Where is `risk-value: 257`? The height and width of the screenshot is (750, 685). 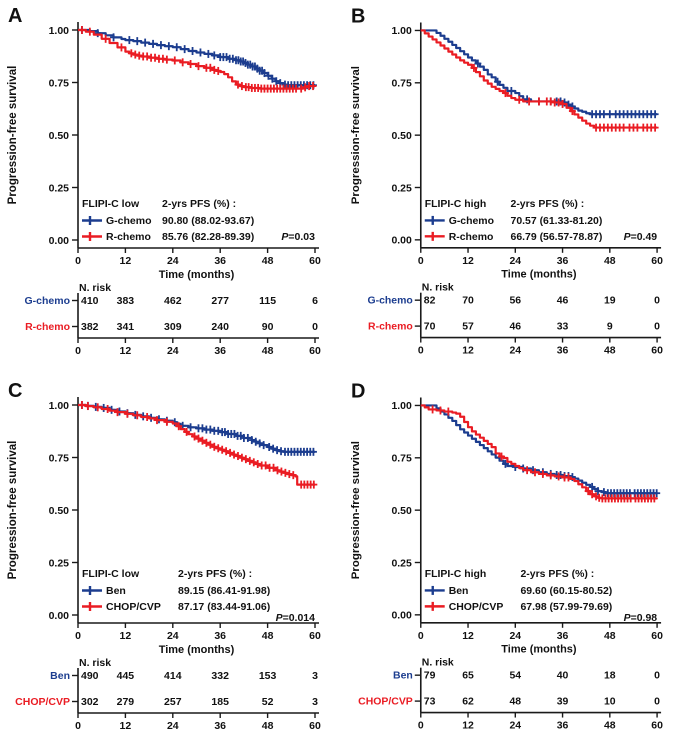 risk-value: 257 is located at coordinates (173, 702).